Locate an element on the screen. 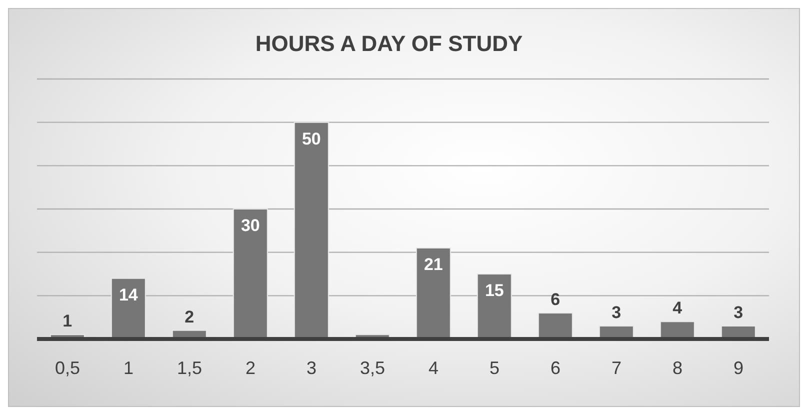 The image size is (807, 413). chart-title: HOURS A DAY OF STUDY is located at coordinates (389, 44).